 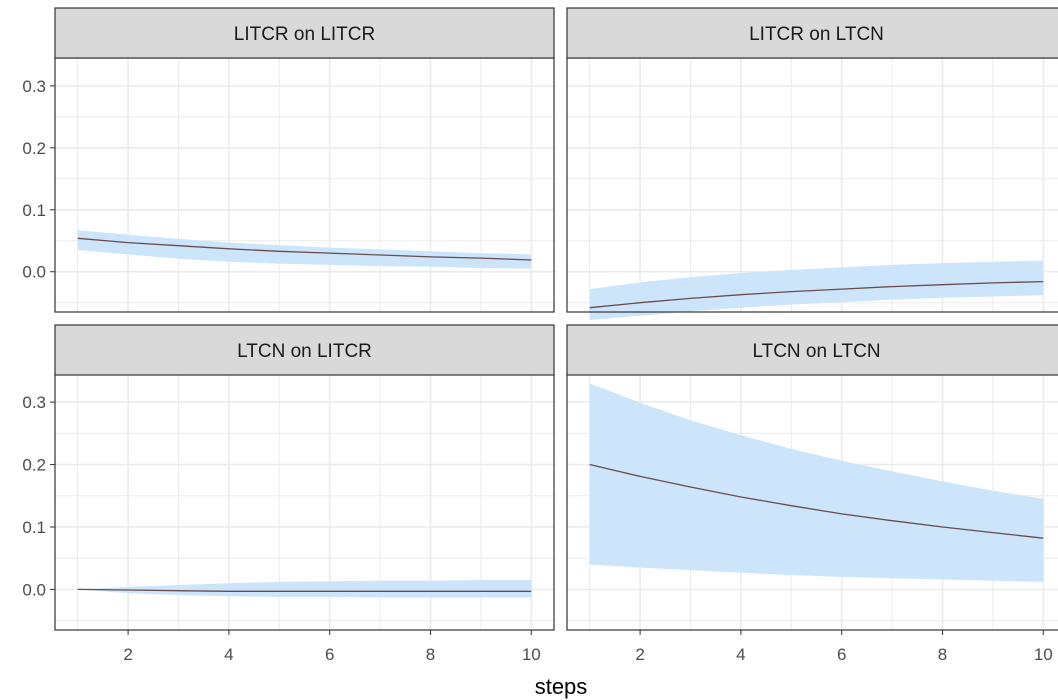 What do you see at coordinates (816, 351) in the screenshot?
I see `facet-strip-label: LTCN on LTCN` at bounding box center [816, 351].